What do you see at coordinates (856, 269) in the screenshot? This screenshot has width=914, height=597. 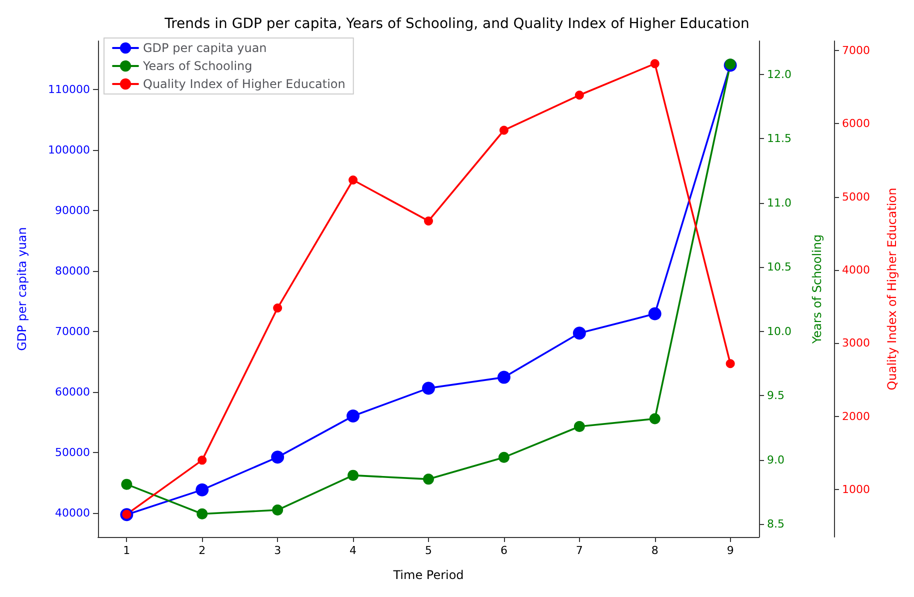 I see `y3-tick-label: 4000` at bounding box center [856, 269].